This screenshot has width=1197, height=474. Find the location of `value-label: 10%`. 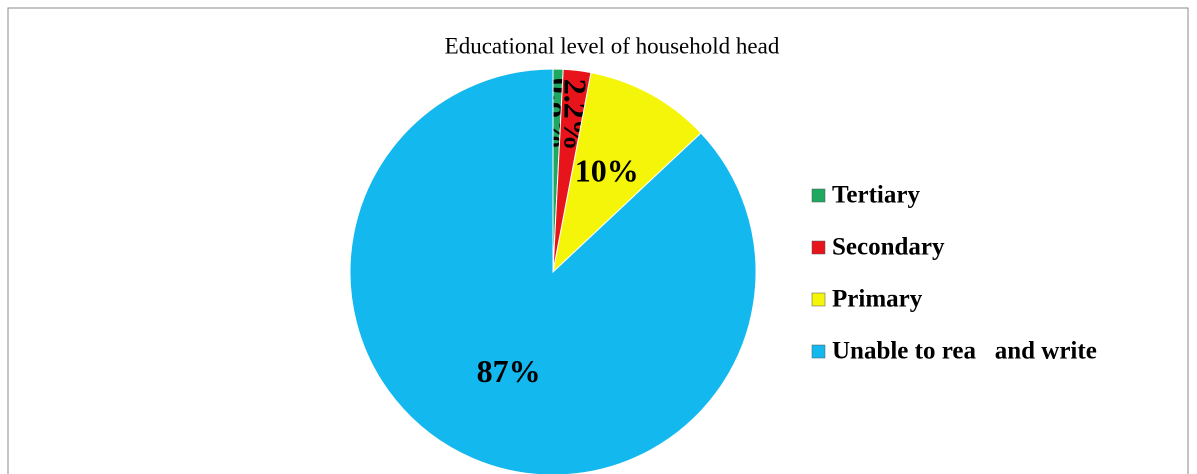

value-label: 10% is located at coordinates (607, 171).